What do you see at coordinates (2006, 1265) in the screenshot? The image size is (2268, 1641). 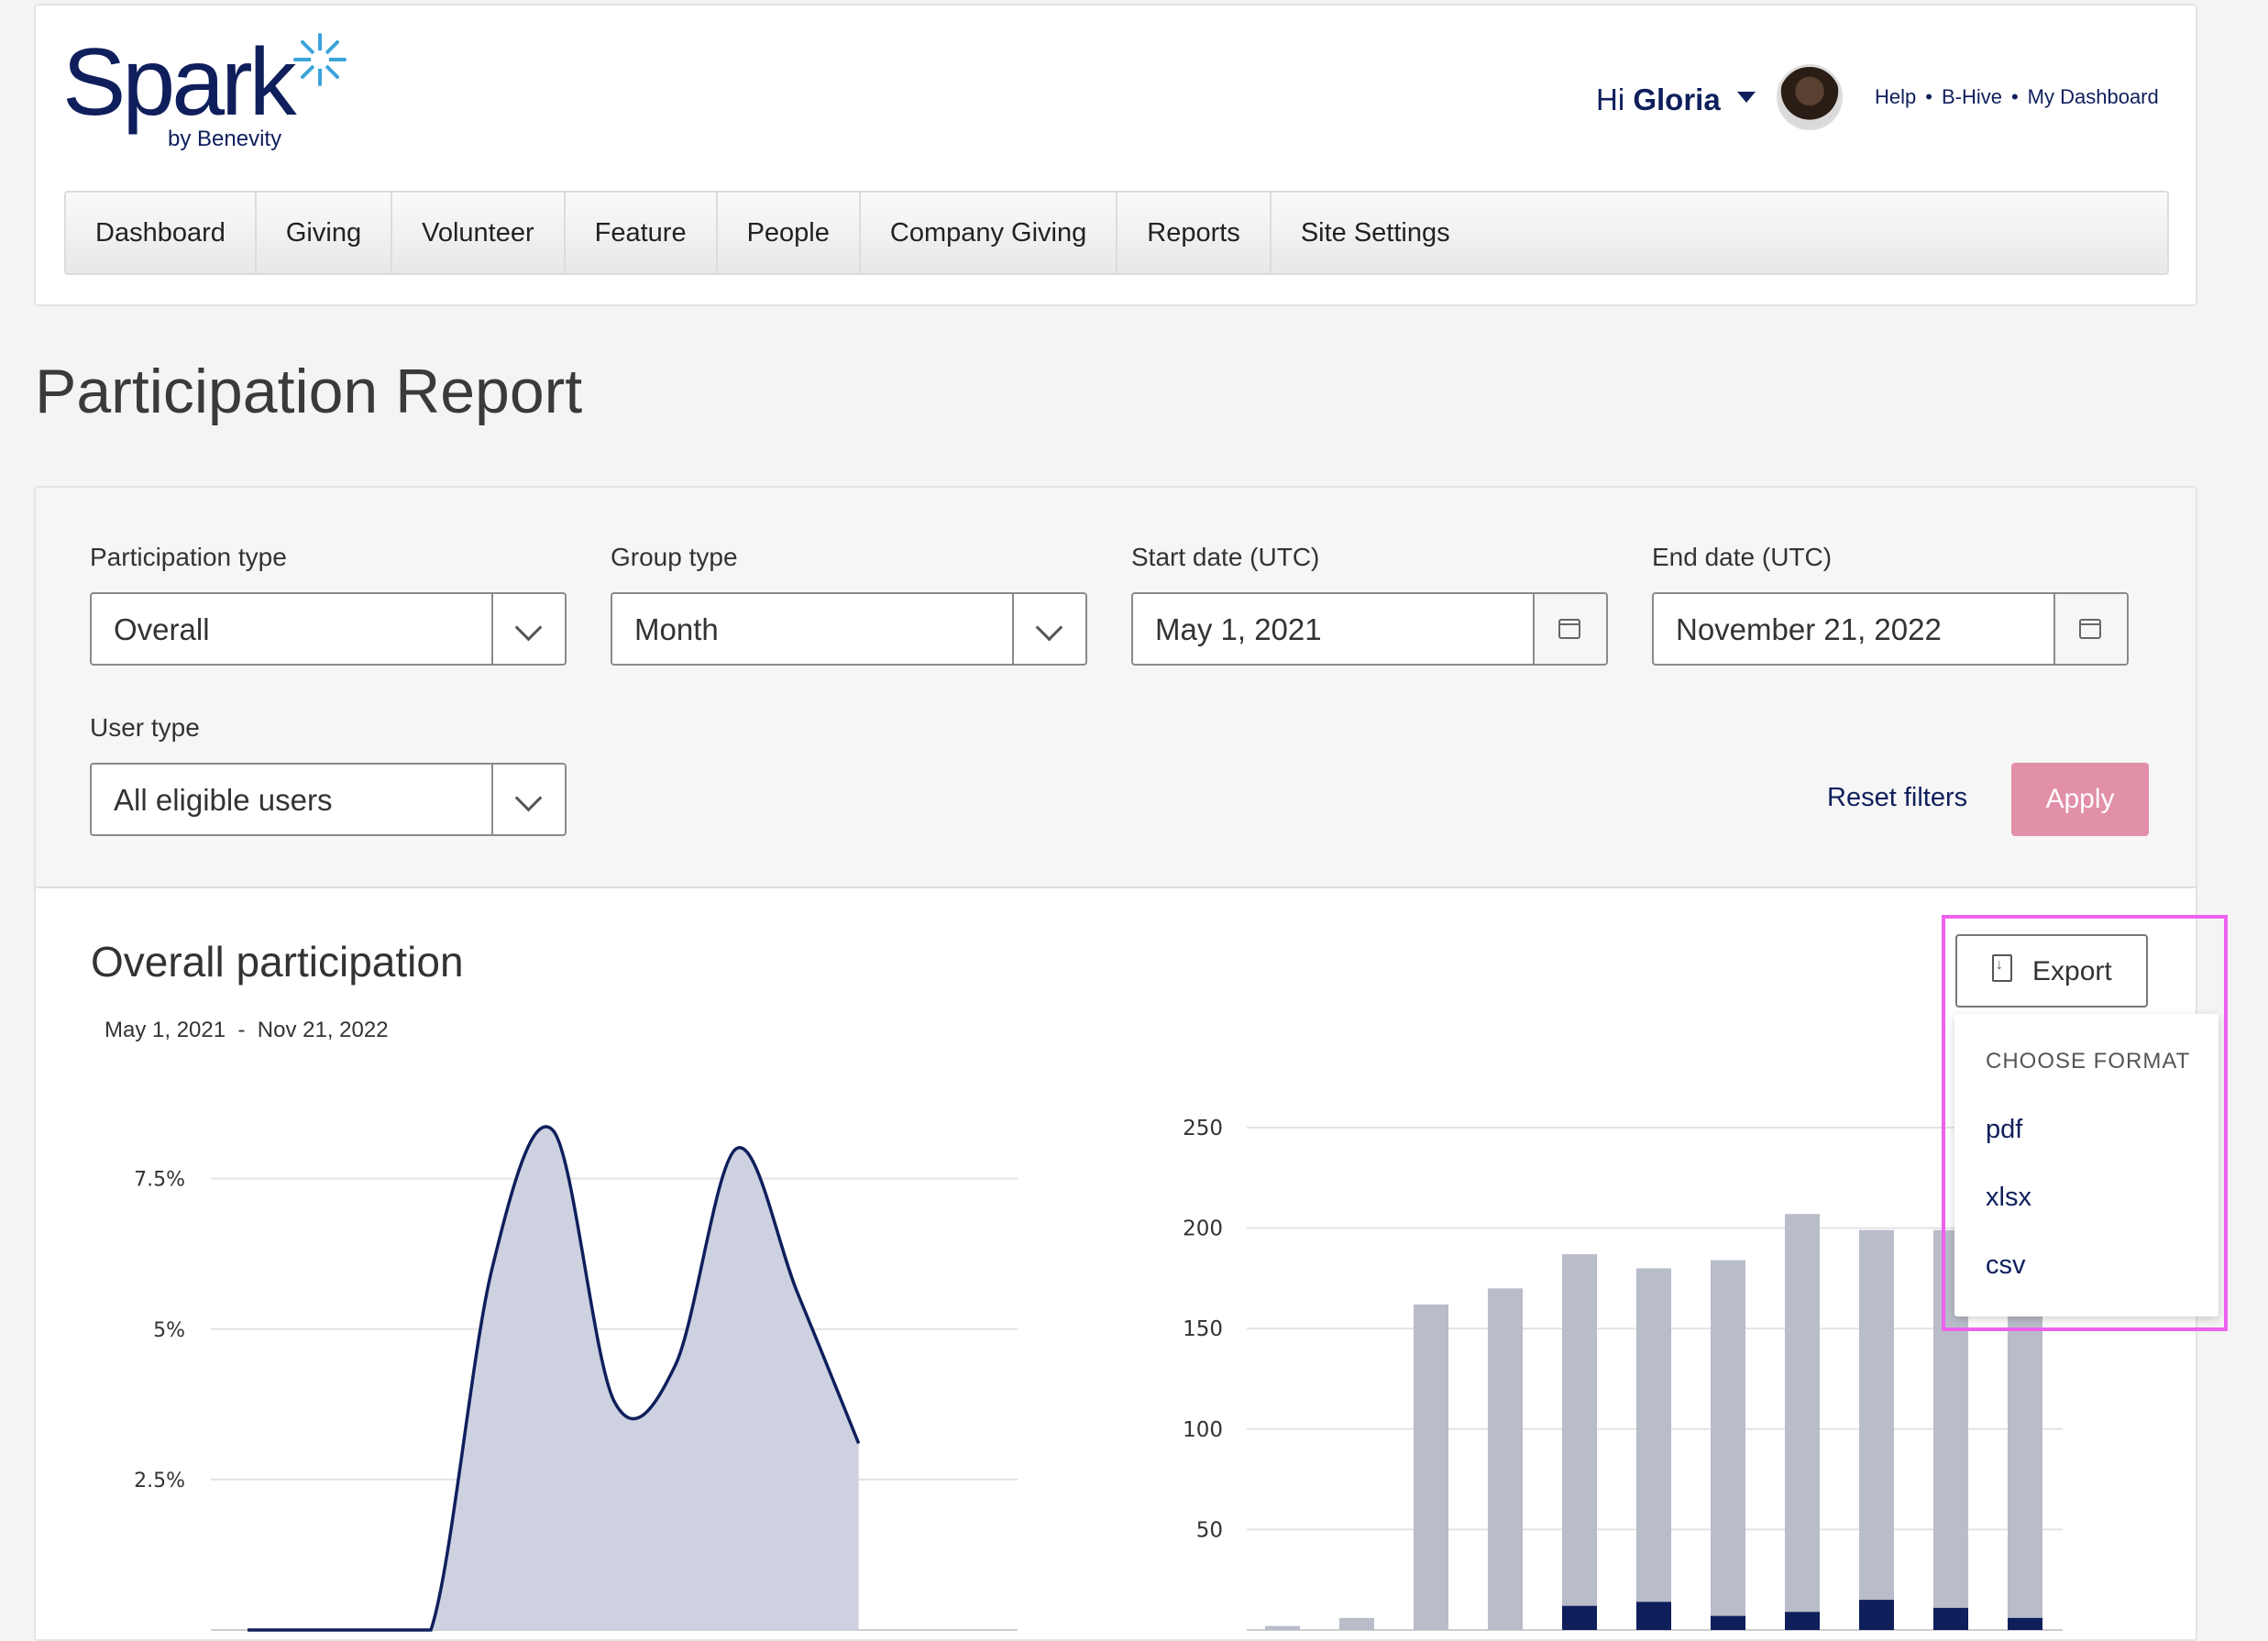 I see `format-option-csv: csv` at bounding box center [2006, 1265].